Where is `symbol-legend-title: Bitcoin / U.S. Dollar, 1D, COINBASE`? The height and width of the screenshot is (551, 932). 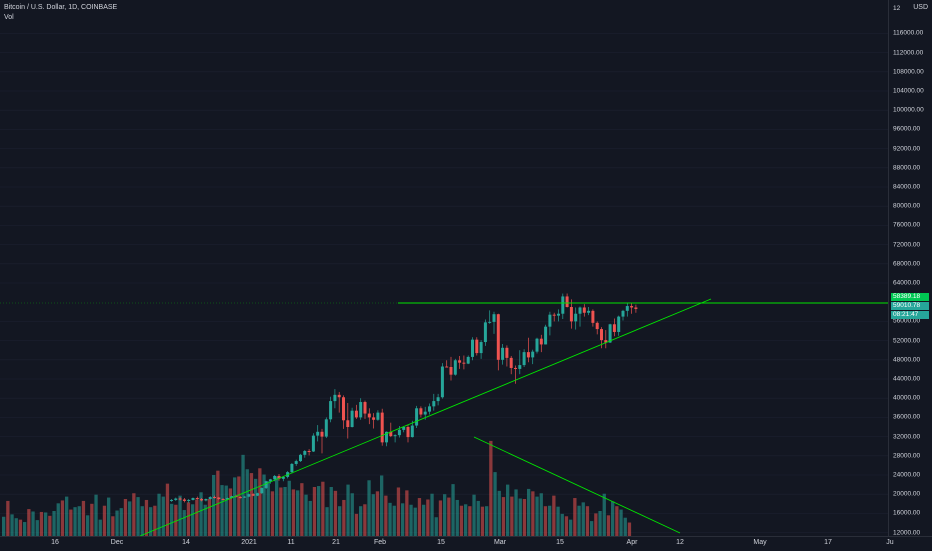 symbol-legend-title: Bitcoin / U.S. Dollar, 1D, COINBASE is located at coordinates (61, 7).